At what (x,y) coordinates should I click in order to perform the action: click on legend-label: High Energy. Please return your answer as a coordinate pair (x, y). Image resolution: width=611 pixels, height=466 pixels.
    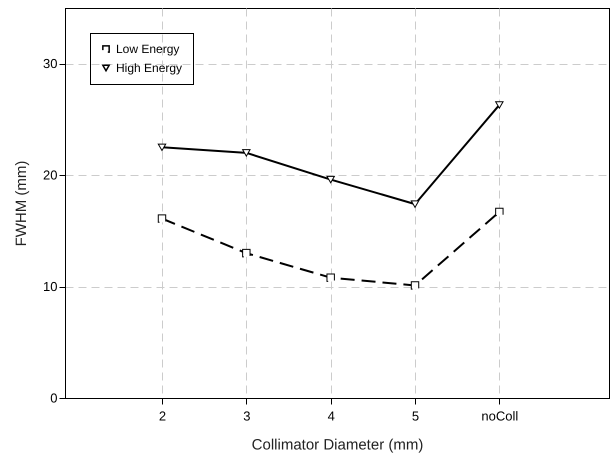
    Looking at the image, I should click on (149, 68).